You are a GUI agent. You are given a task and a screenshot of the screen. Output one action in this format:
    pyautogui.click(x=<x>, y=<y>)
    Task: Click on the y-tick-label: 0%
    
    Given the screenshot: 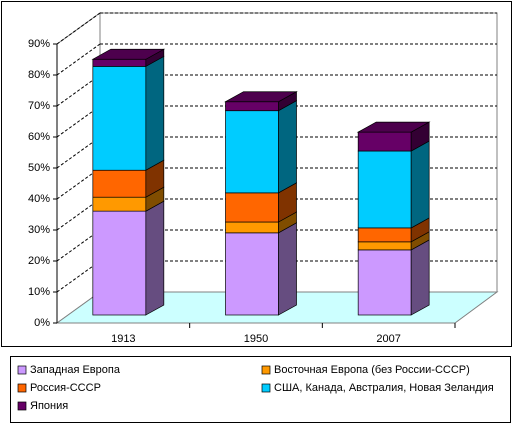 What is the action you would take?
    pyautogui.click(x=42, y=323)
    